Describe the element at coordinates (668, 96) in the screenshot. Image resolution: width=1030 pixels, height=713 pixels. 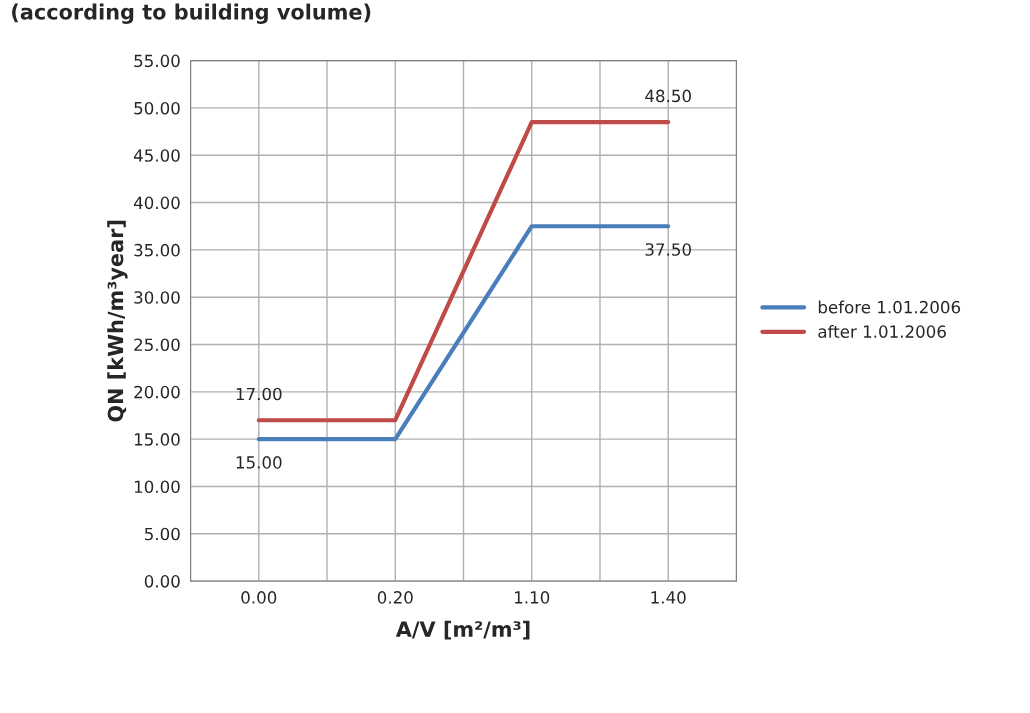
I see `data-label: 48.50` at that location.